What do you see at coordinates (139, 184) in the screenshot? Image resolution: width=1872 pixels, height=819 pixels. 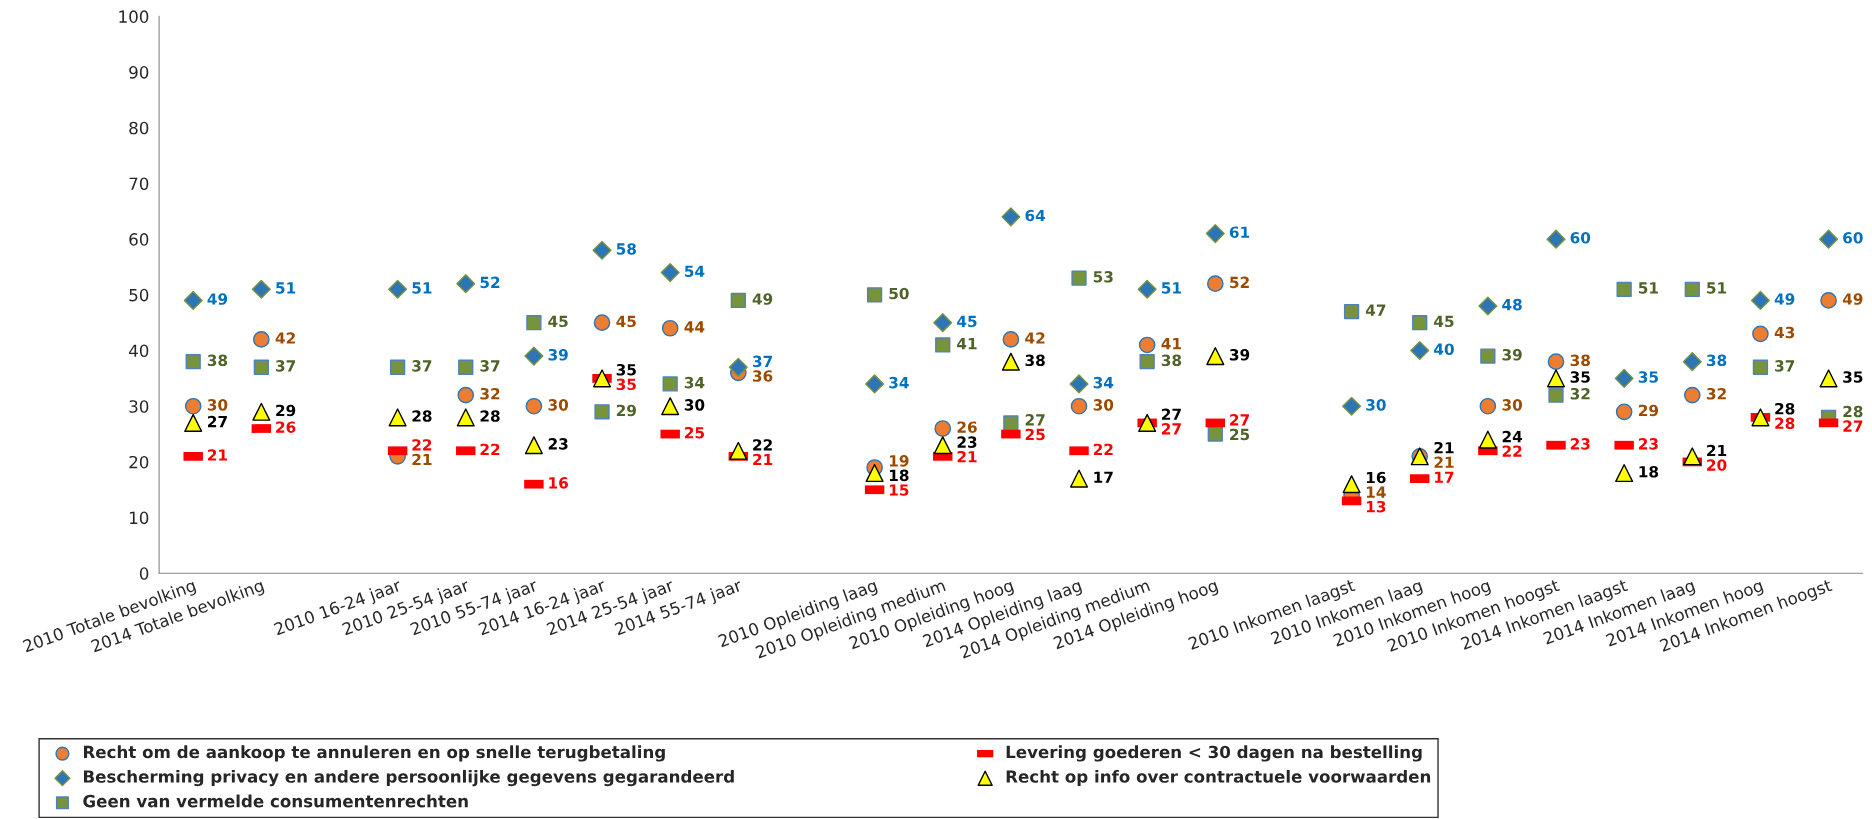 I see `y-tick-label: 70` at bounding box center [139, 184].